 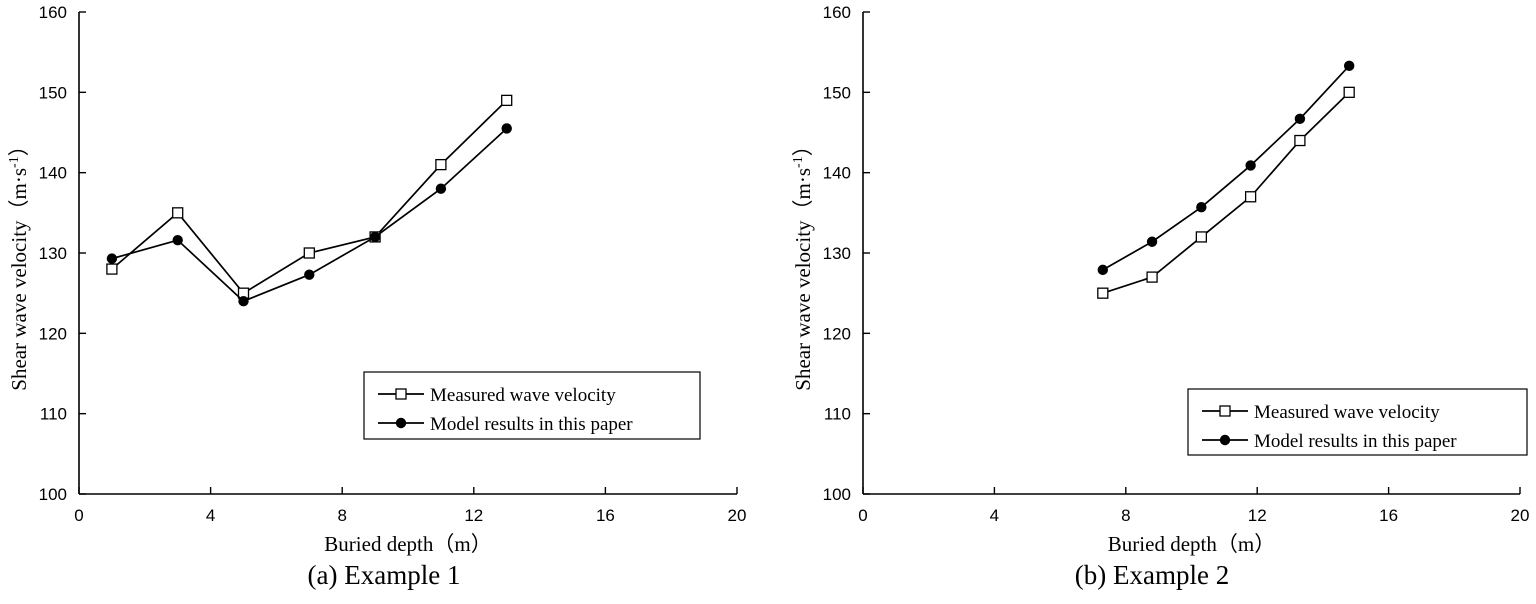 I want to click on caption-b: (b) Example 2, so click(x=1152, y=575).